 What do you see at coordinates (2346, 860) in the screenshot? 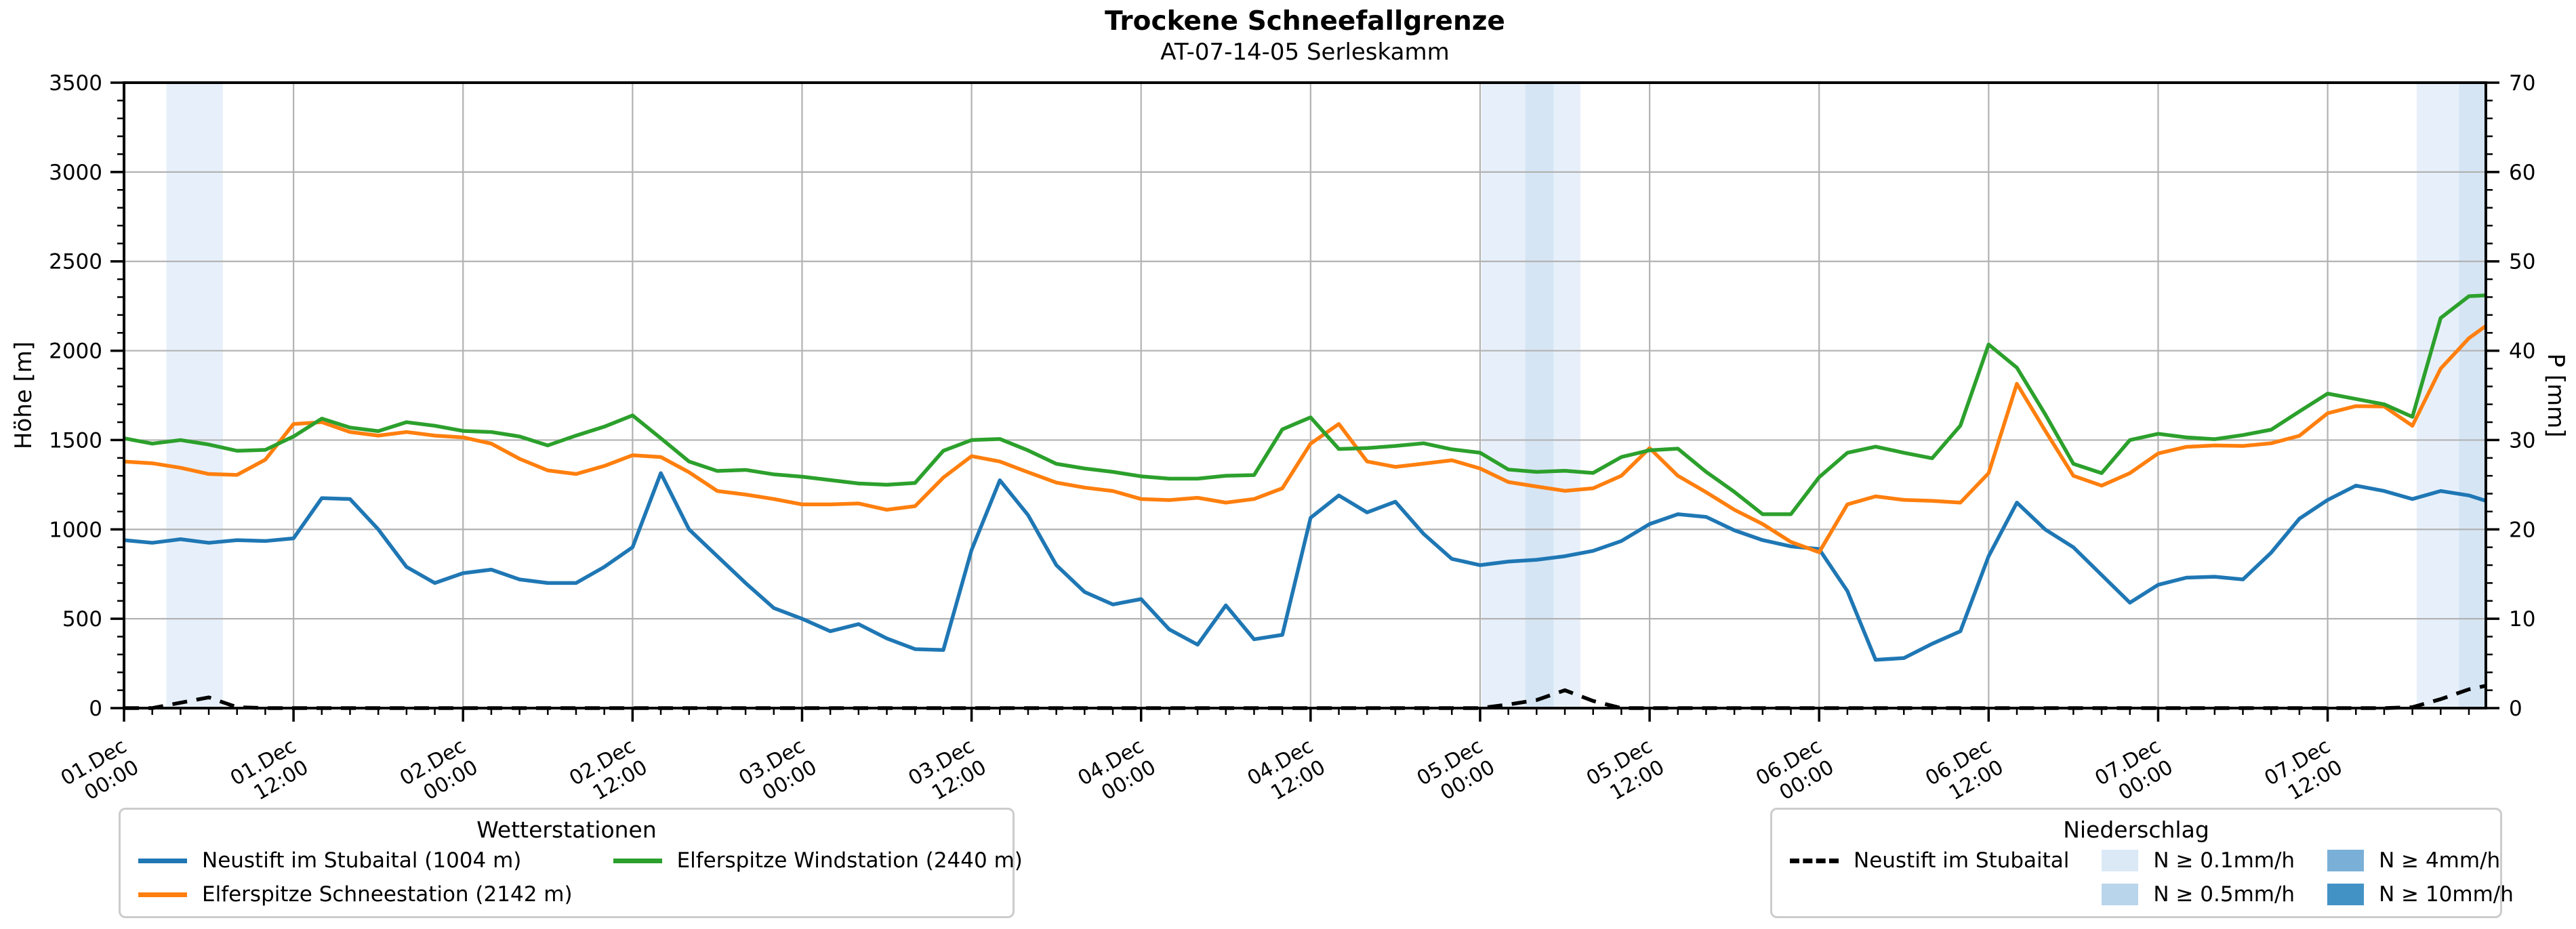
I see `precip-4-patch-icon` at bounding box center [2346, 860].